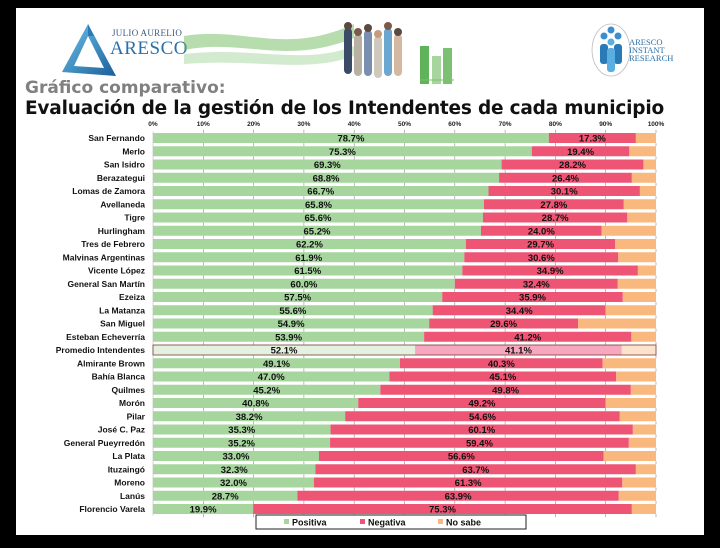  Describe the element at coordinates (391, 522) in the screenshot. I see `legend-box` at that location.